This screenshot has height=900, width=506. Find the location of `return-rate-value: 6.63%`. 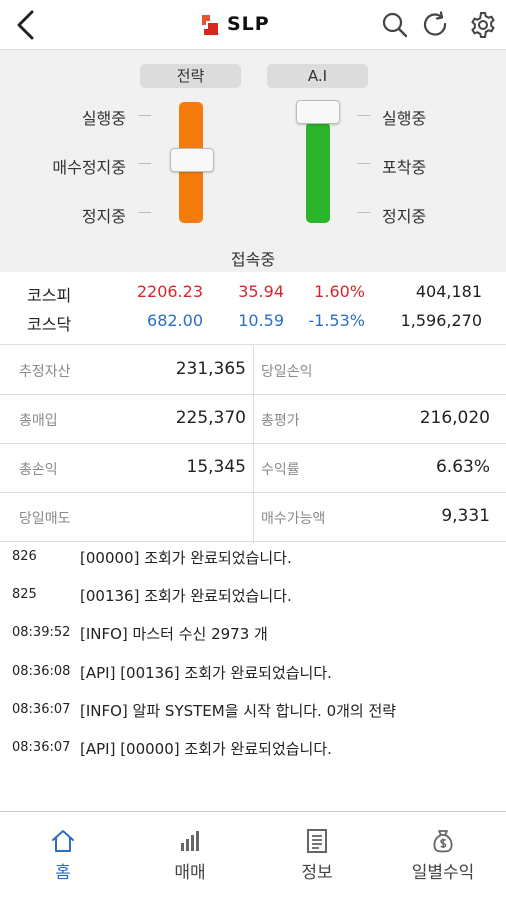

return-rate-value: 6.63% is located at coordinates (462, 467).